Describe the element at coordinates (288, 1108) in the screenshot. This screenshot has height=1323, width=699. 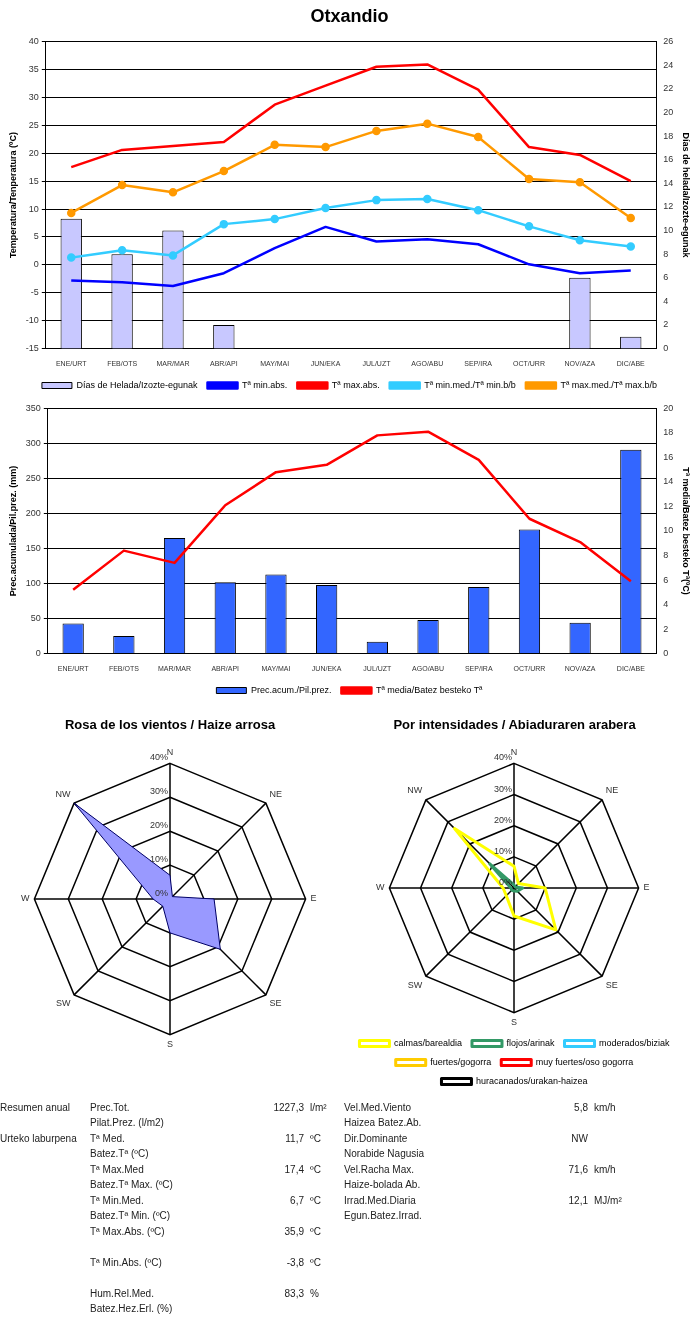
I see `text: 1227,3` at that location.